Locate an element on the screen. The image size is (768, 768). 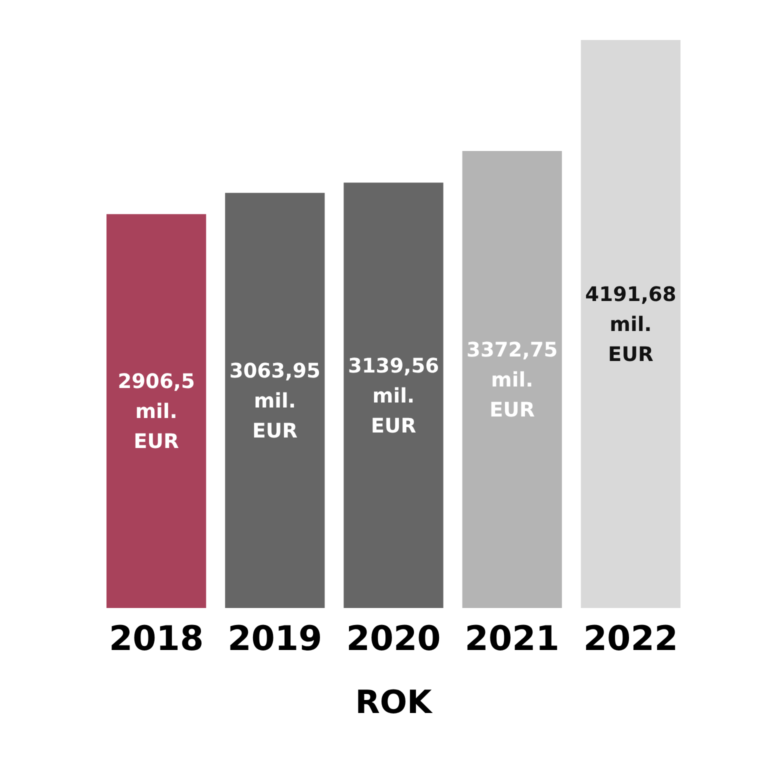
data-label: 4191,68 mil. EUR is located at coordinates (630, 324).